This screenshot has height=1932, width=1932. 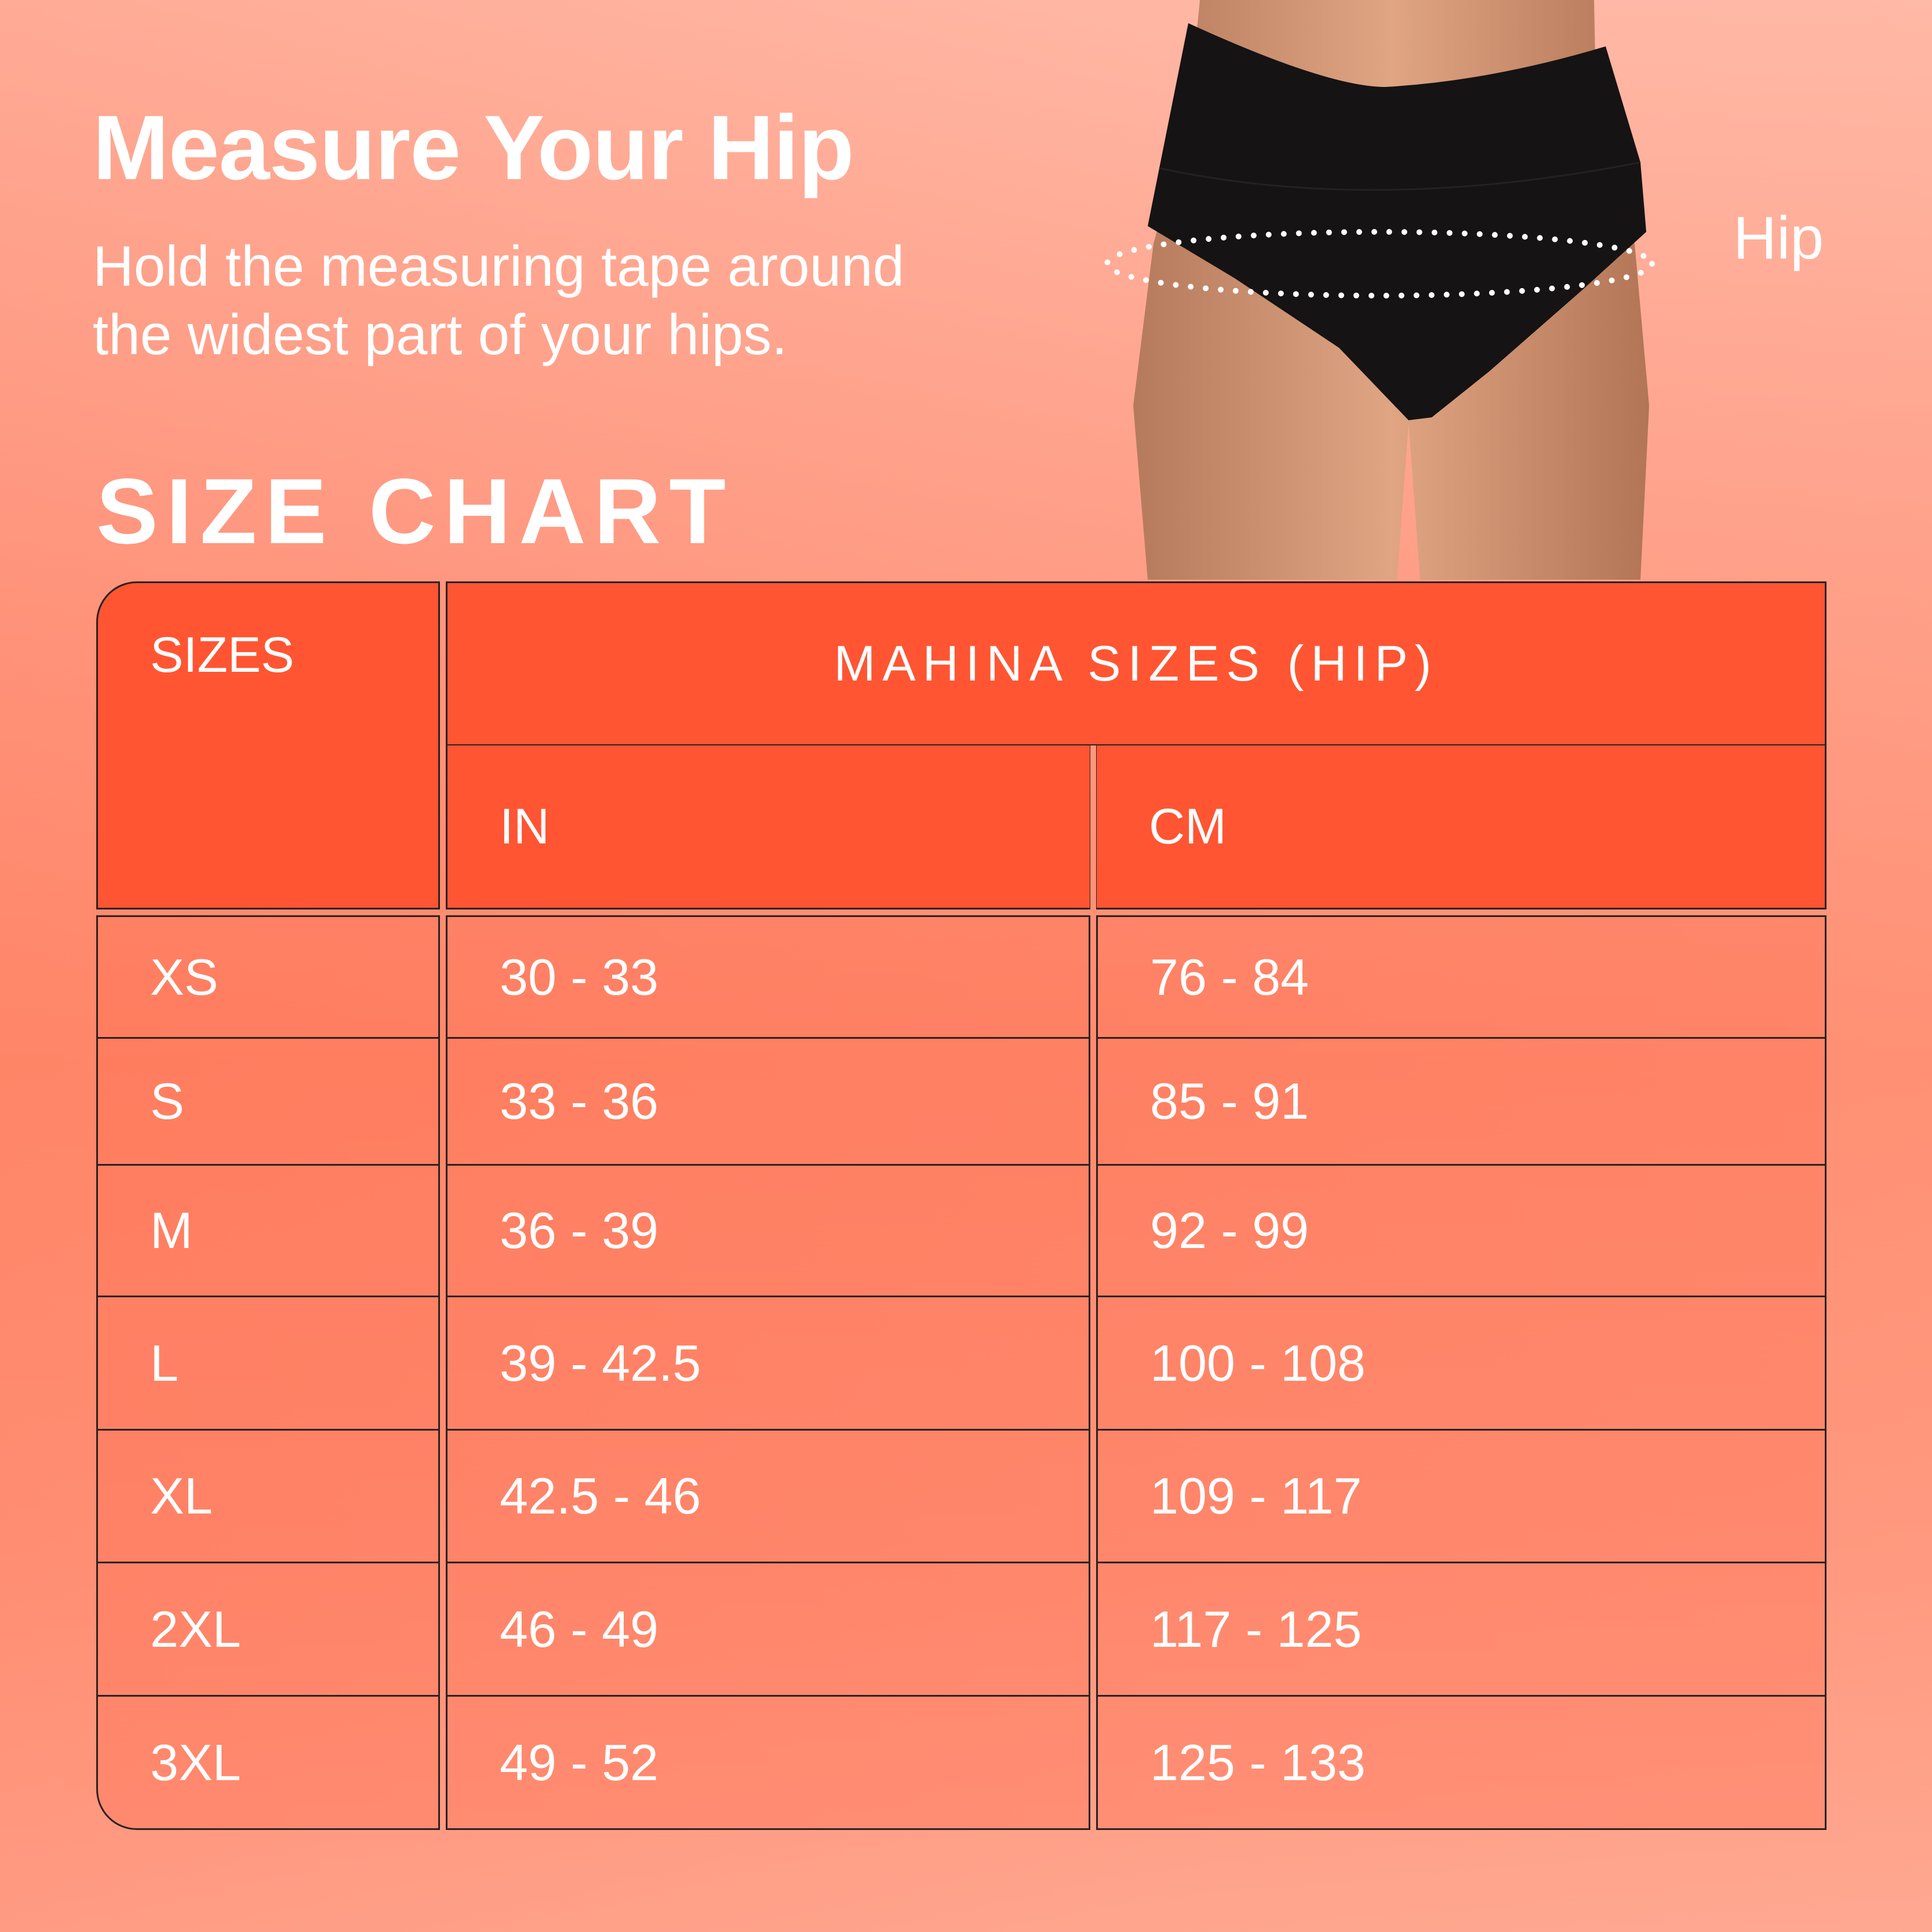 What do you see at coordinates (268, 1364) in the screenshot?
I see `cell-size: L` at bounding box center [268, 1364].